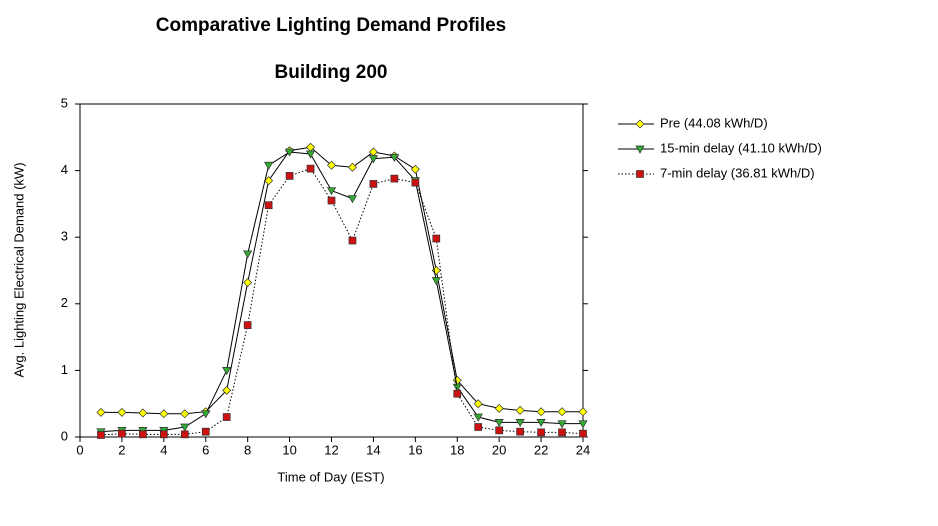  Describe the element at coordinates (330, 476) in the screenshot. I see `x-axis-label: Time of Day (EST)` at that location.